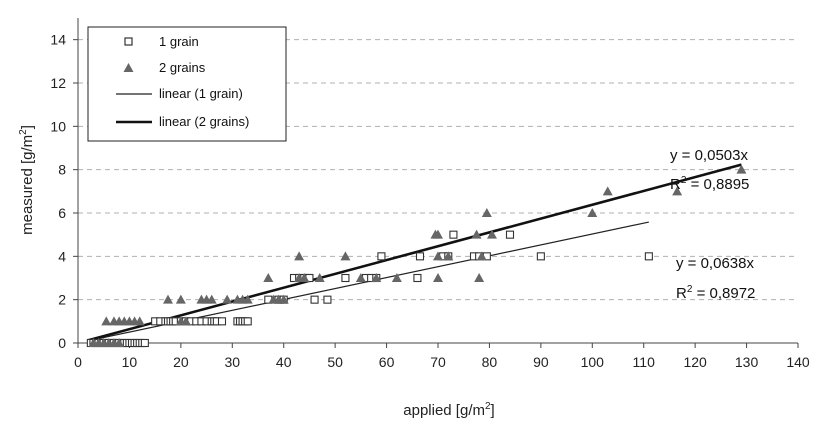 This screenshot has width=825, height=423. What do you see at coordinates (715, 293) in the screenshot?
I see `r2-lower: R2 = 0,8972` at bounding box center [715, 293].